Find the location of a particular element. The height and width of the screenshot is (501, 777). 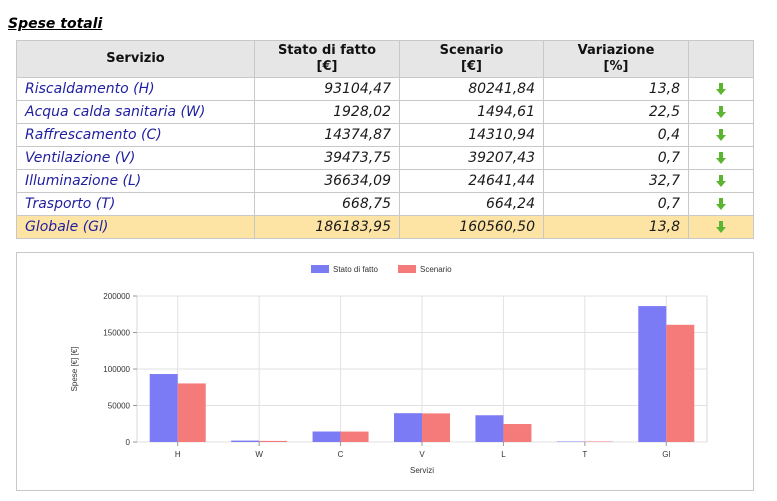

x-tick-label: V is located at coordinates (422, 454).